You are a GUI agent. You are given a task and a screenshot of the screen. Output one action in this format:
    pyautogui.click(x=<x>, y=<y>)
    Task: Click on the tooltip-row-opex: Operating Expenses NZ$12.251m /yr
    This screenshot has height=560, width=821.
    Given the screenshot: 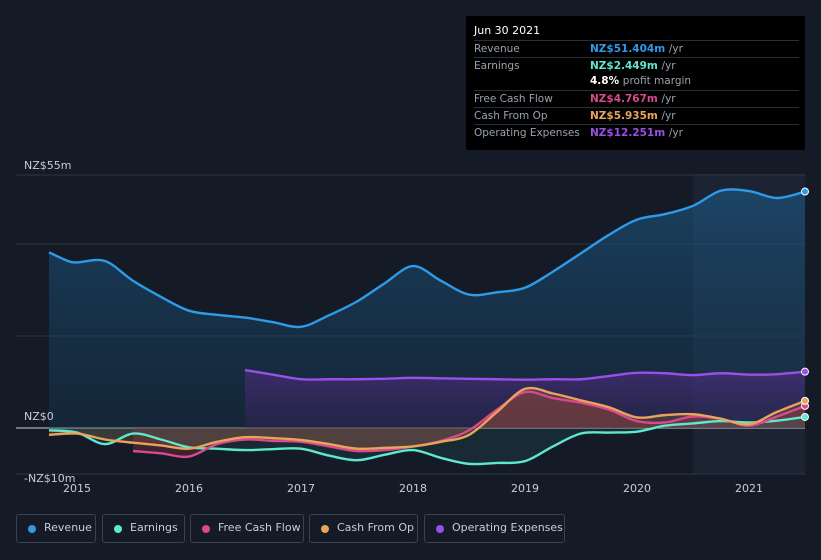 What is the action you would take?
    pyautogui.click(x=636, y=132)
    